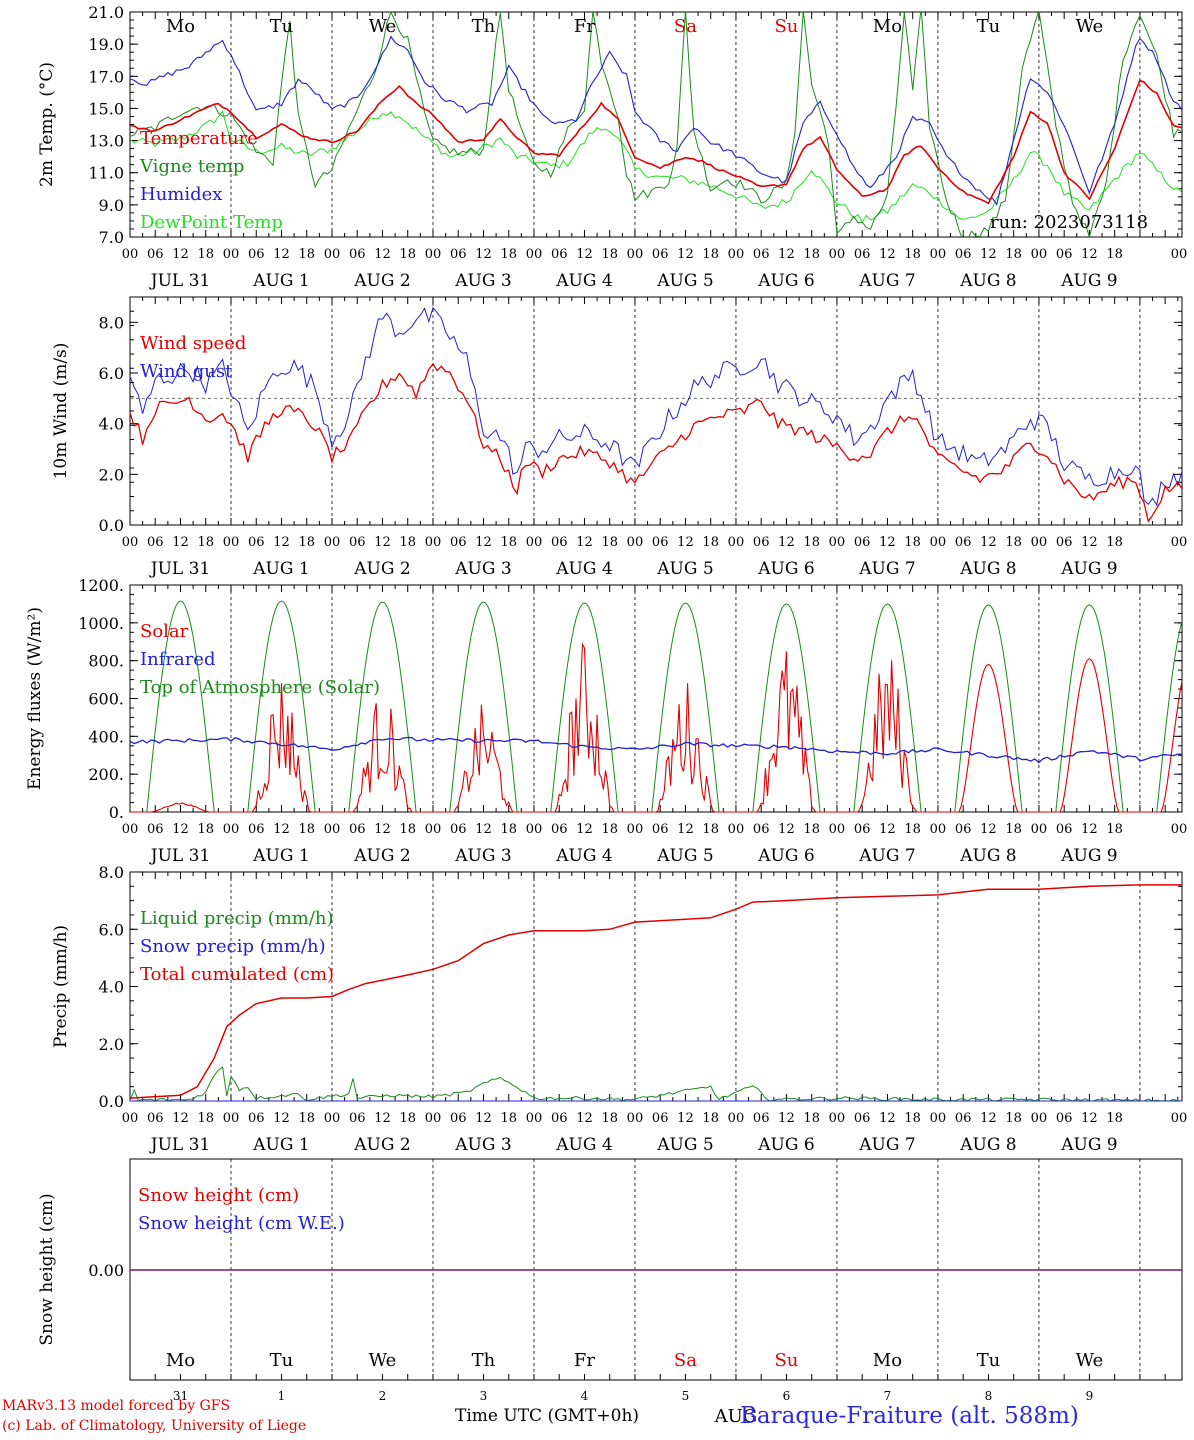 This screenshot has height=1440, width=1194. I want to click on date-label: AUG 6, so click(785, 281).